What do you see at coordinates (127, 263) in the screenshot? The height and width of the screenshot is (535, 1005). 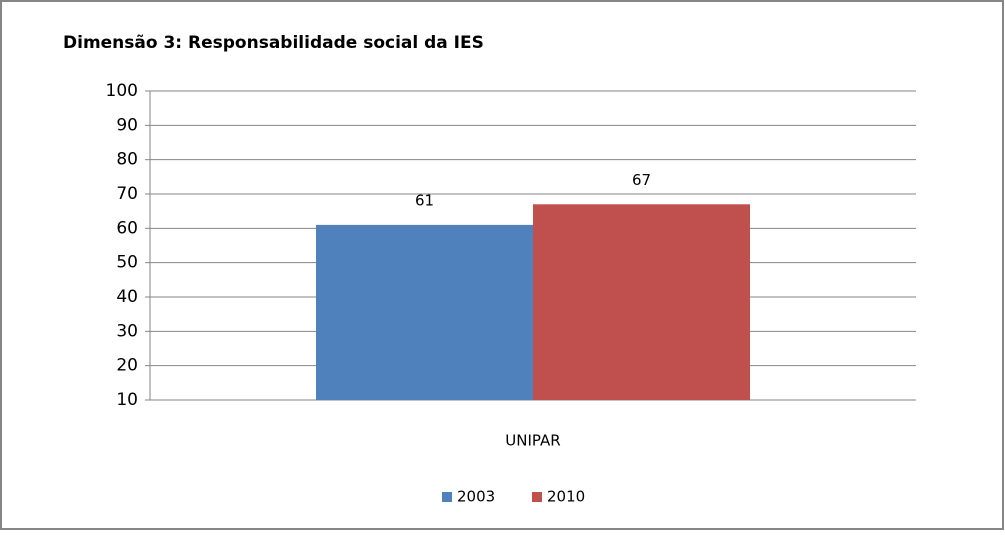 I see `y-tick-label: 50` at bounding box center [127, 263].